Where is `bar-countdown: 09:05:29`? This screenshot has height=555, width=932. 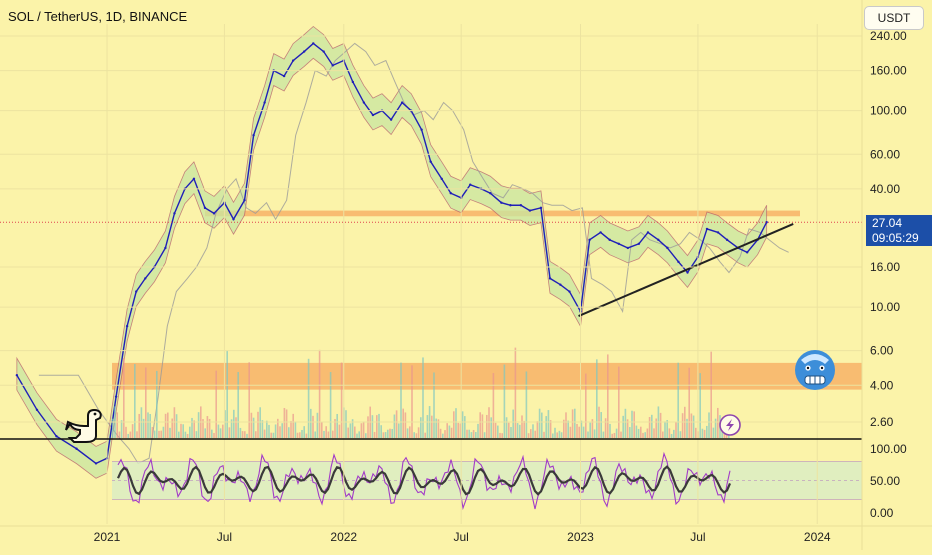 bar-countdown: 09:05:29 is located at coordinates (895, 238).